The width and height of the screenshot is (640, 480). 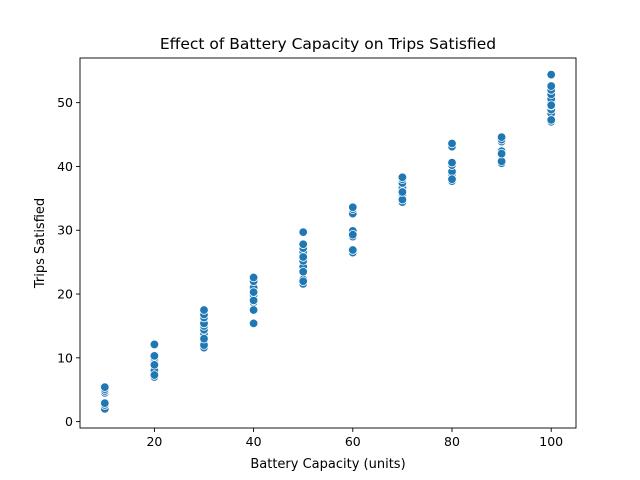 I want to click on x-axis: 20 40 60 80 100, so click(x=354, y=438).